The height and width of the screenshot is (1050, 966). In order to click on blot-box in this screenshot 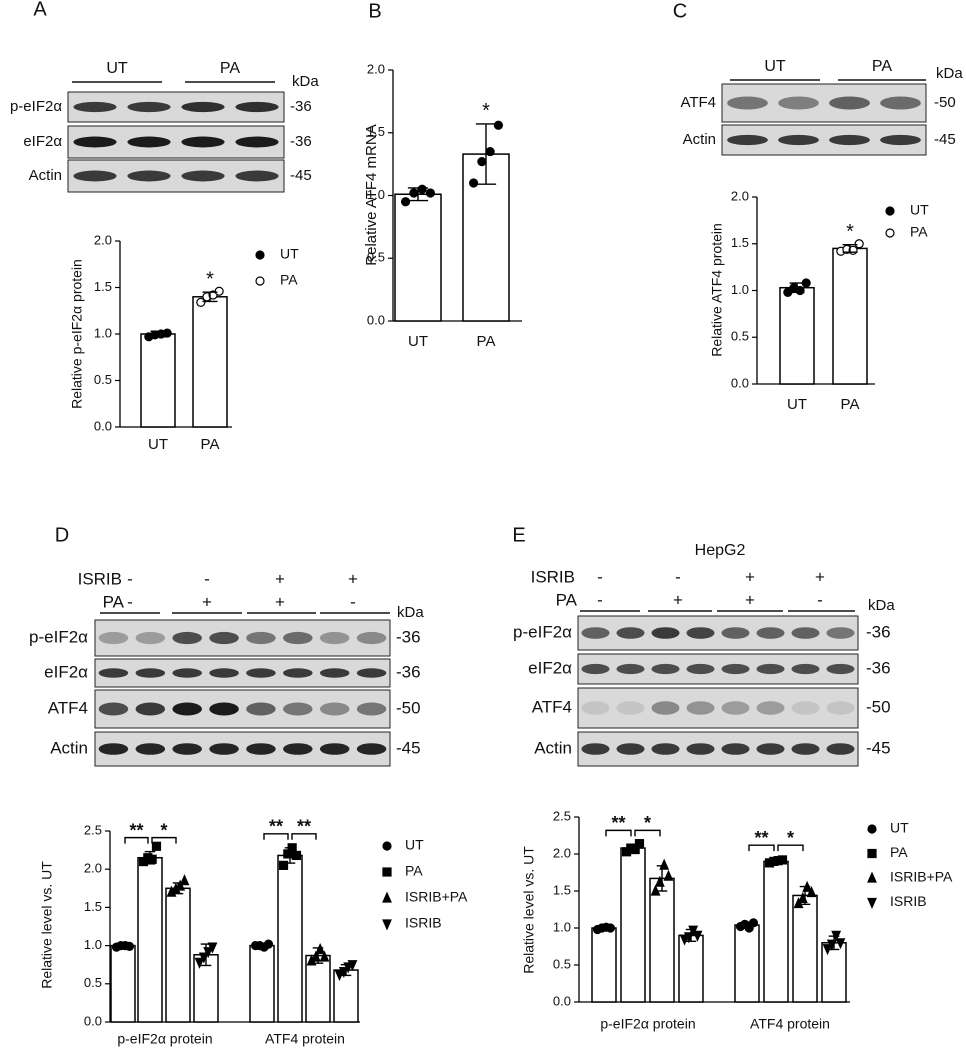, I will do `click(242, 638)`.